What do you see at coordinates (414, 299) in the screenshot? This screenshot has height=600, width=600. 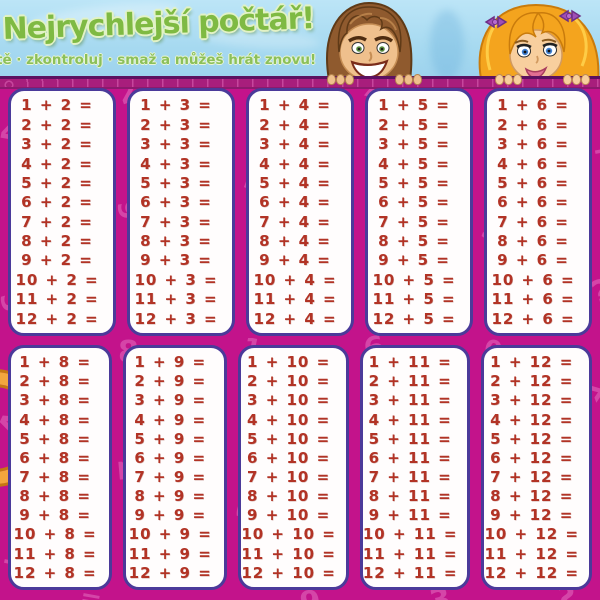 I see `equation-row: 11 + 5 =` at bounding box center [414, 299].